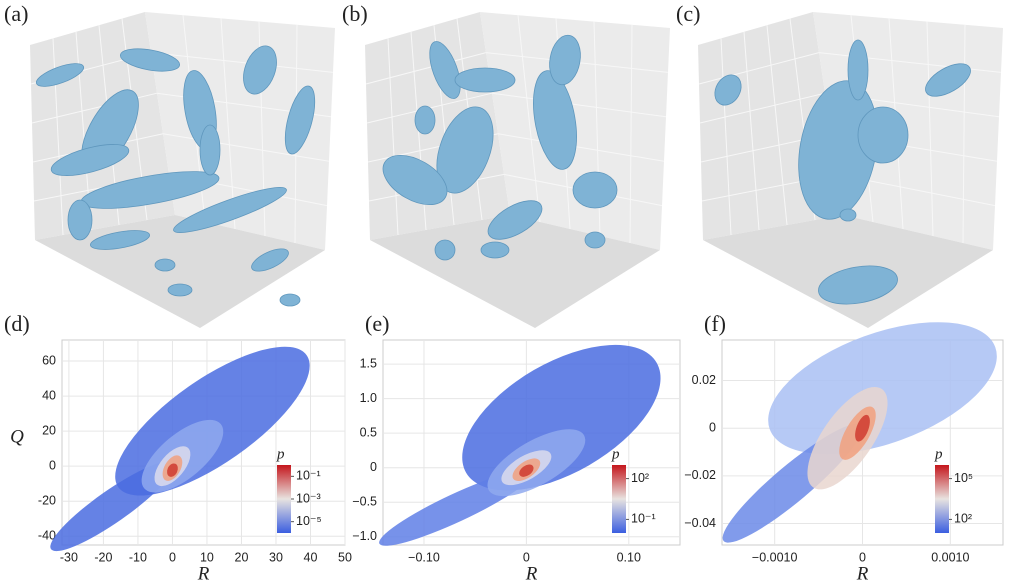 Image resolution: width=1009 pixels, height=583 pixels. What do you see at coordinates (311, 557) in the screenshot?
I see `x-tick-label: 40` at bounding box center [311, 557].